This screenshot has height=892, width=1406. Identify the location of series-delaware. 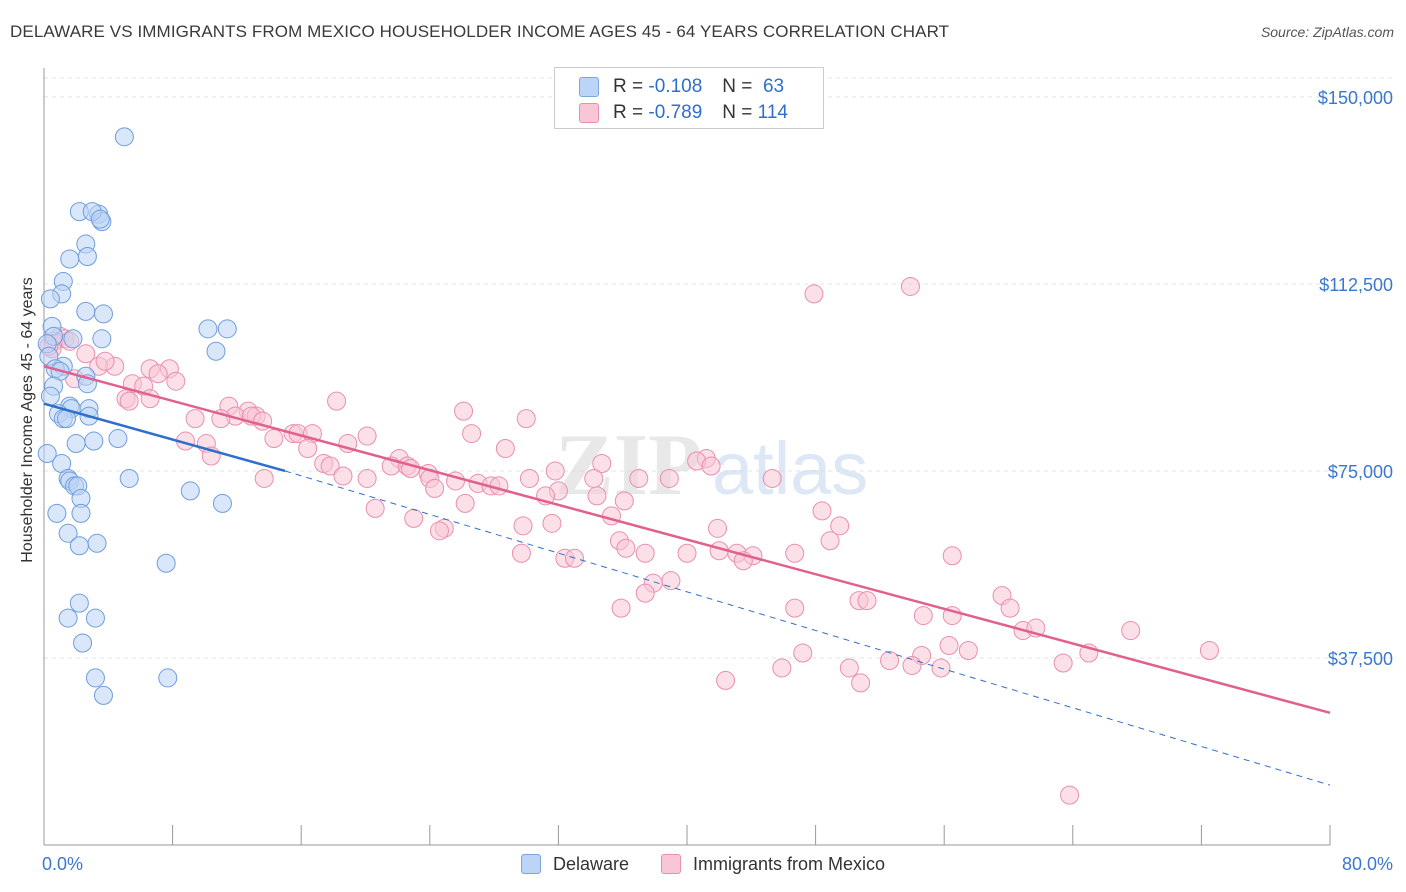
(137, 416).